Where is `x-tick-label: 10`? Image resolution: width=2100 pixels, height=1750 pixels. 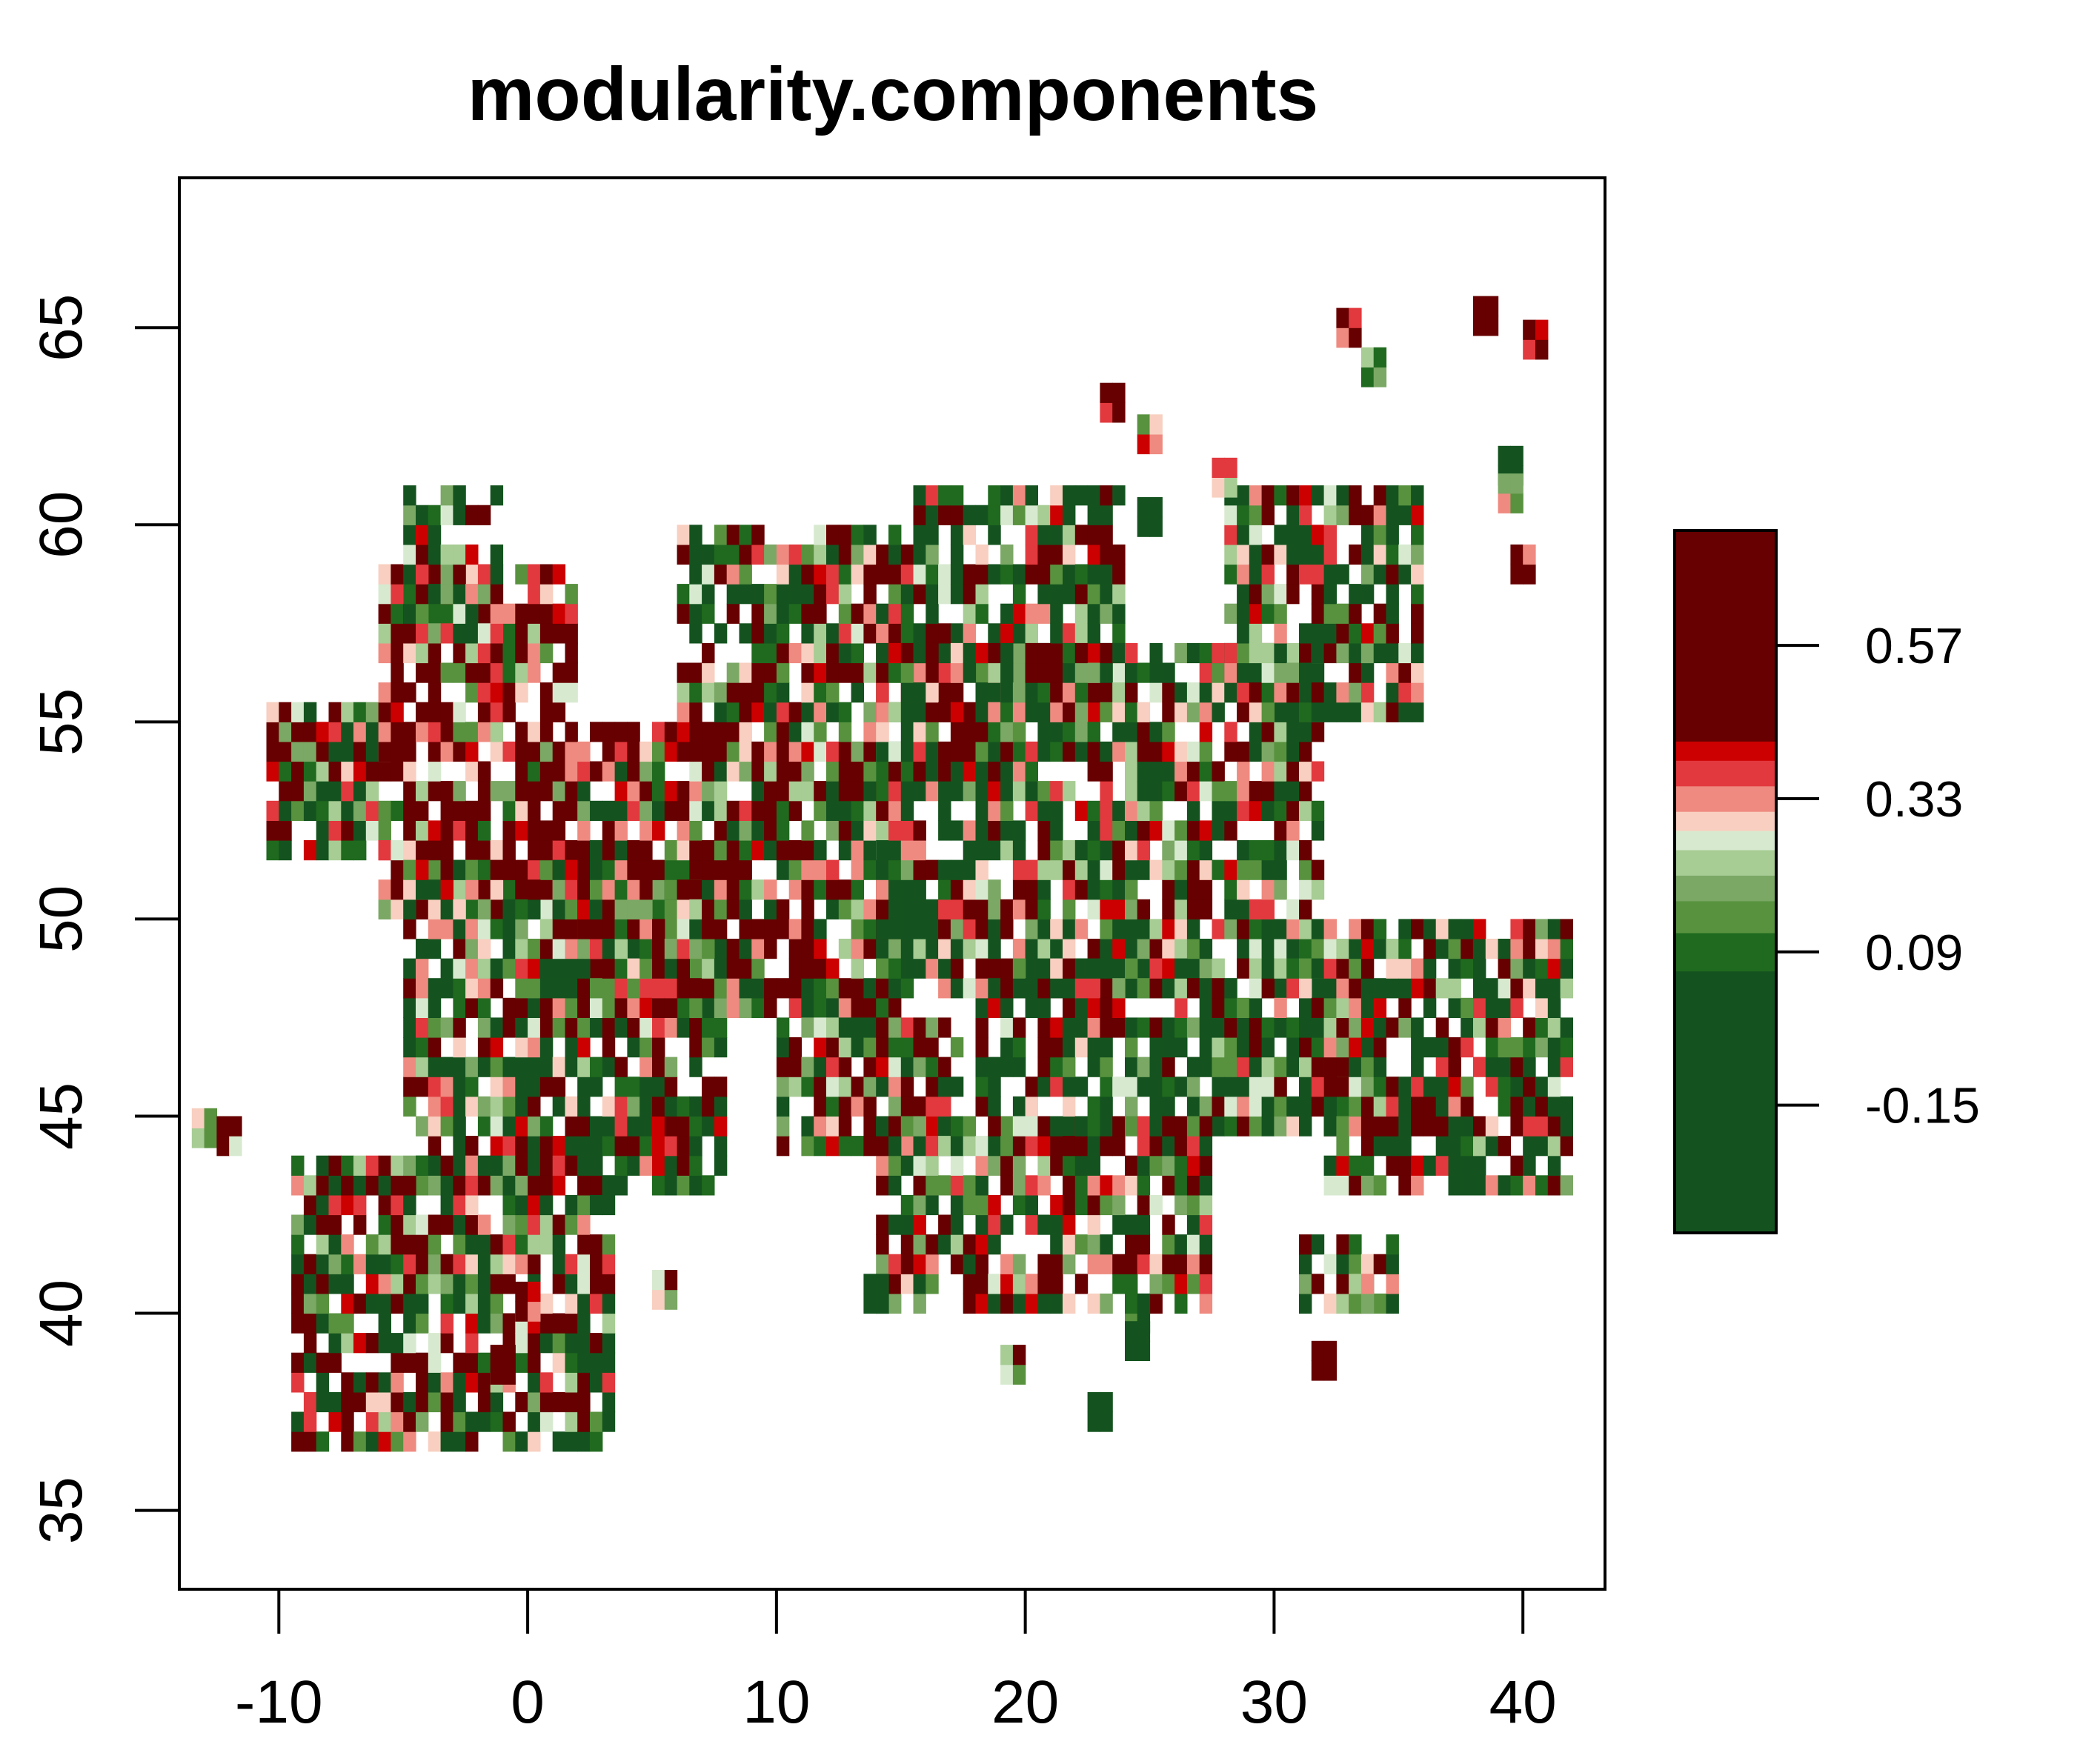
x-tick-label: 10 is located at coordinates (776, 1702).